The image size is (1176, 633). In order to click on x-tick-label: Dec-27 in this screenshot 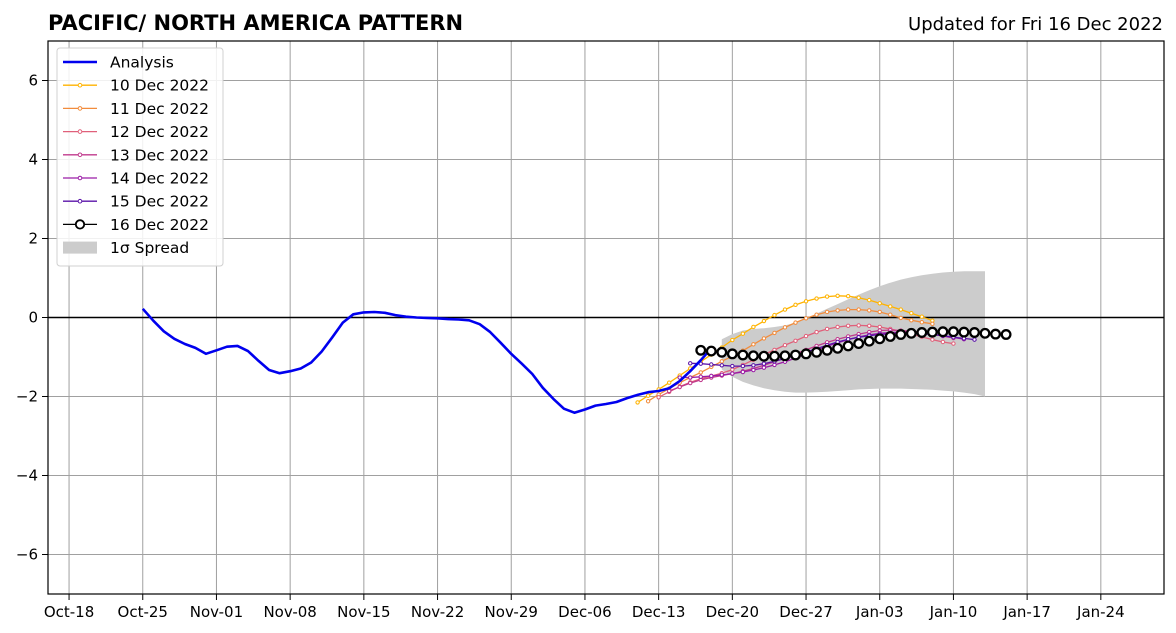, I will do `click(806, 612)`.